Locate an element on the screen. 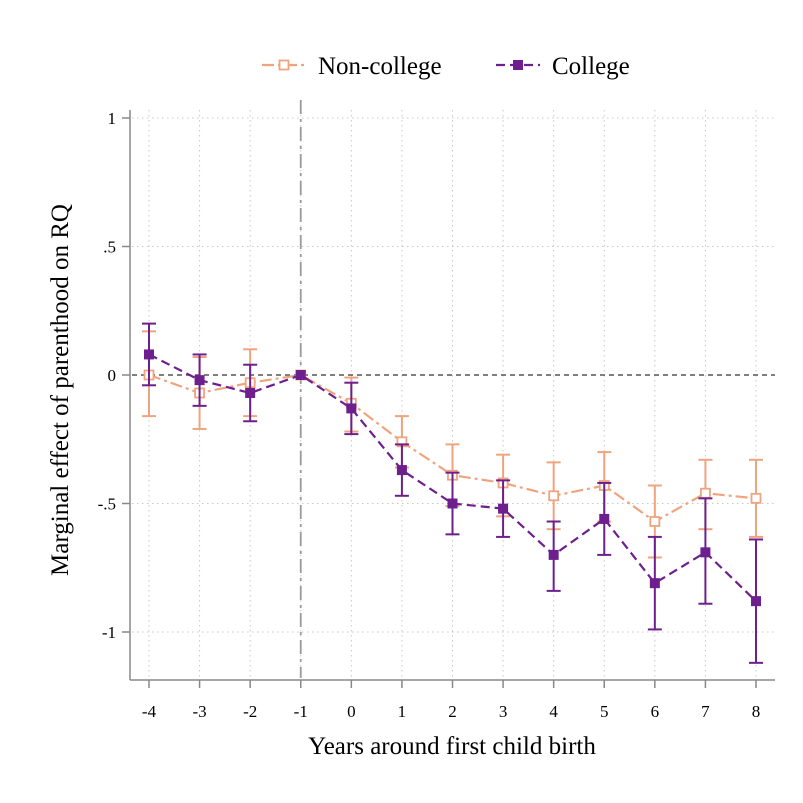 The image size is (803, 803). x-tick-label: -2 is located at coordinates (250, 711).